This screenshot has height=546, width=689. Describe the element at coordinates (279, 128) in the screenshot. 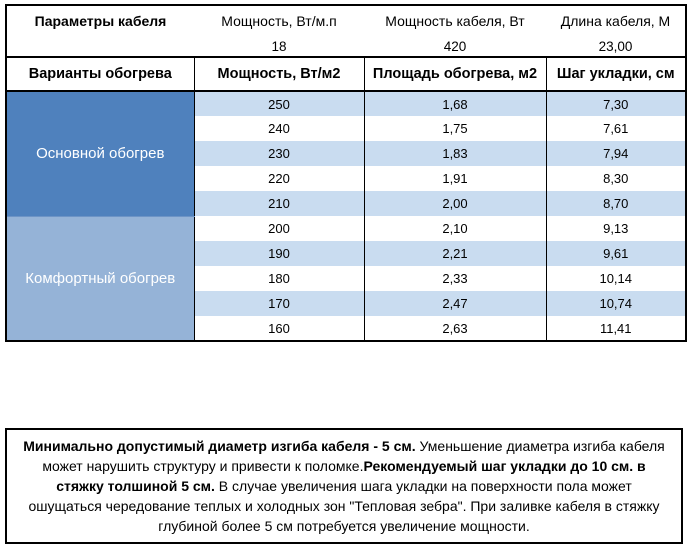

I see `power-cell: 240` at that location.